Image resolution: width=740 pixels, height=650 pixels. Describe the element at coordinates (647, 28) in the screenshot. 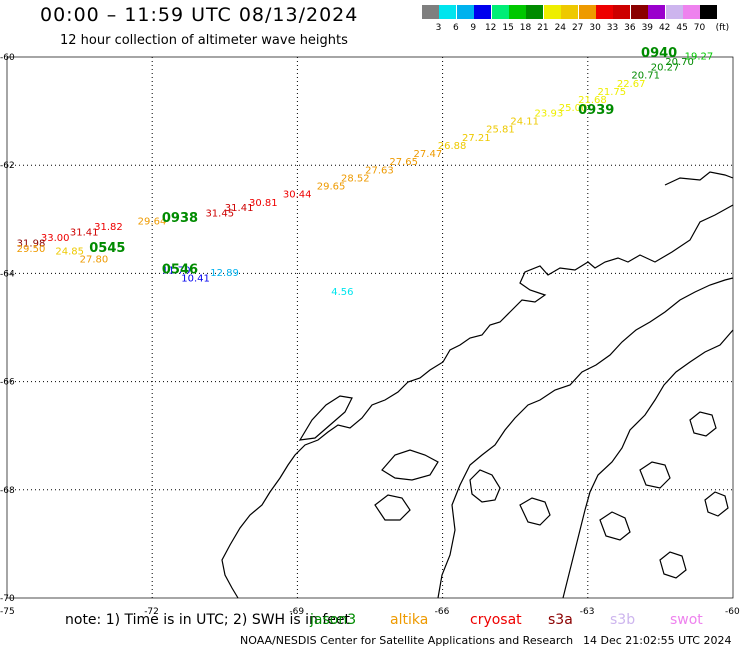

I see `legend-label: 39` at that location.